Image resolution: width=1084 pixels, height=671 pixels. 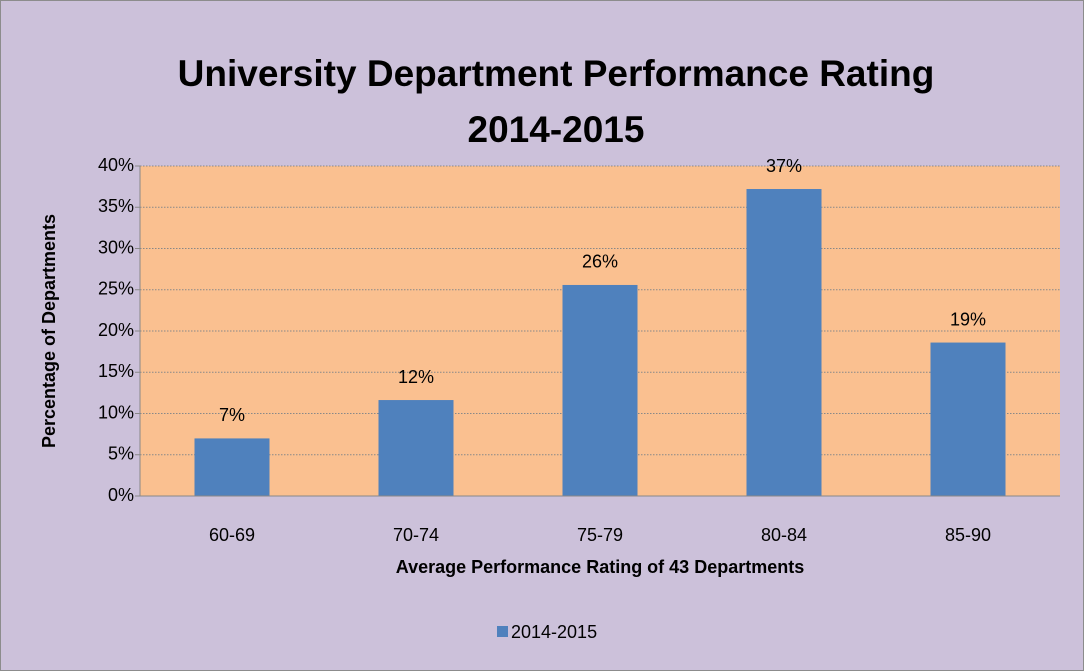 I want to click on y-tick-label: 40%, so click(x=116, y=165).